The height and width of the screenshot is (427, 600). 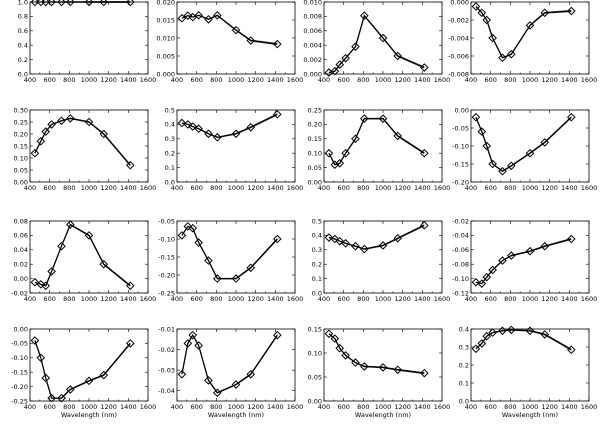 What do you see at coordinates (460, 250) in the screenshot?
I see `y-tick-label: -0.06` at bounding box center [460, 250].